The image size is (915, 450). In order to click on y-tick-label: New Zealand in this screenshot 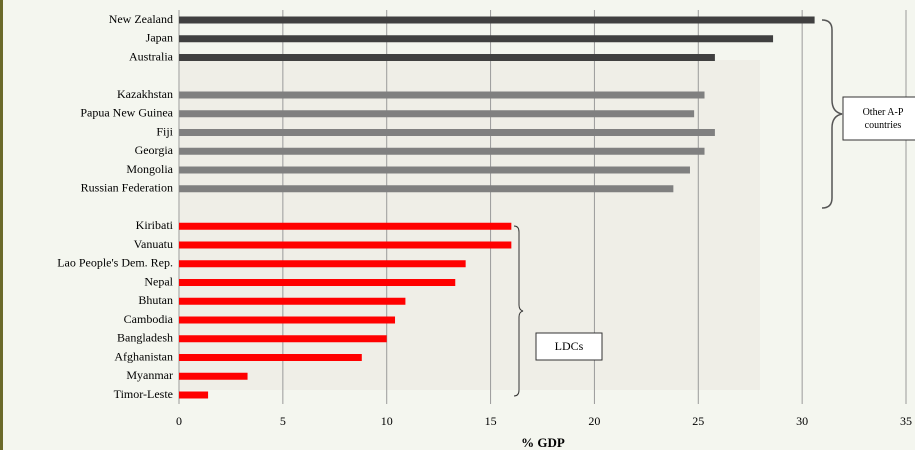, I will do `click(141, 19)`.